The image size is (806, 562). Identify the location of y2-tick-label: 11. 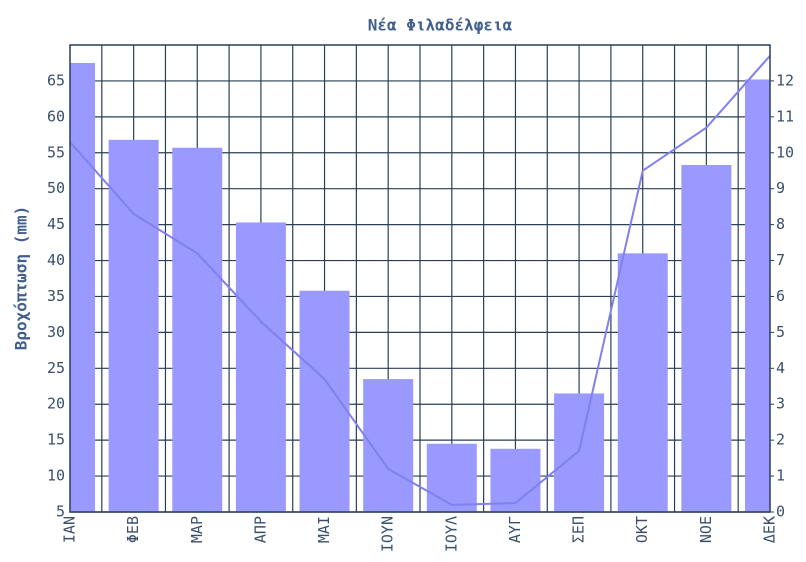
(785, 116).